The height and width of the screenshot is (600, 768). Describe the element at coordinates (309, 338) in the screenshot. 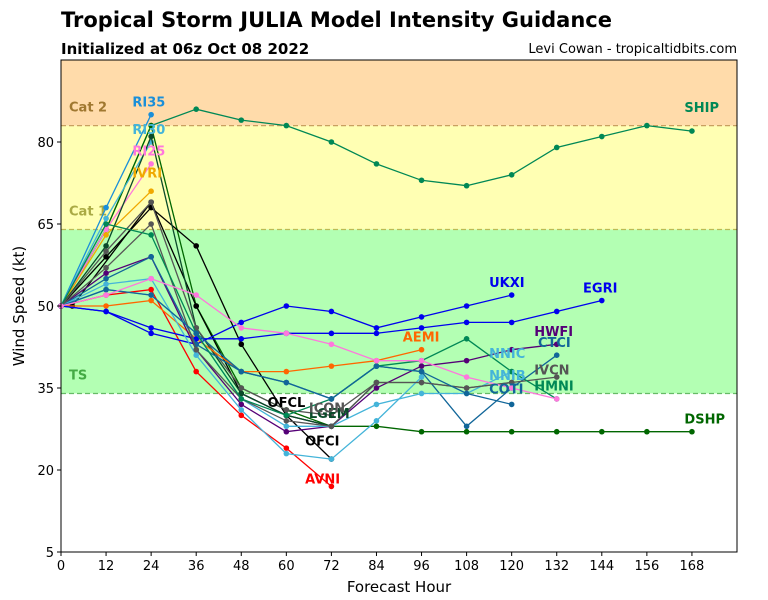

I see `series-ri25-pink-trend` at that location.